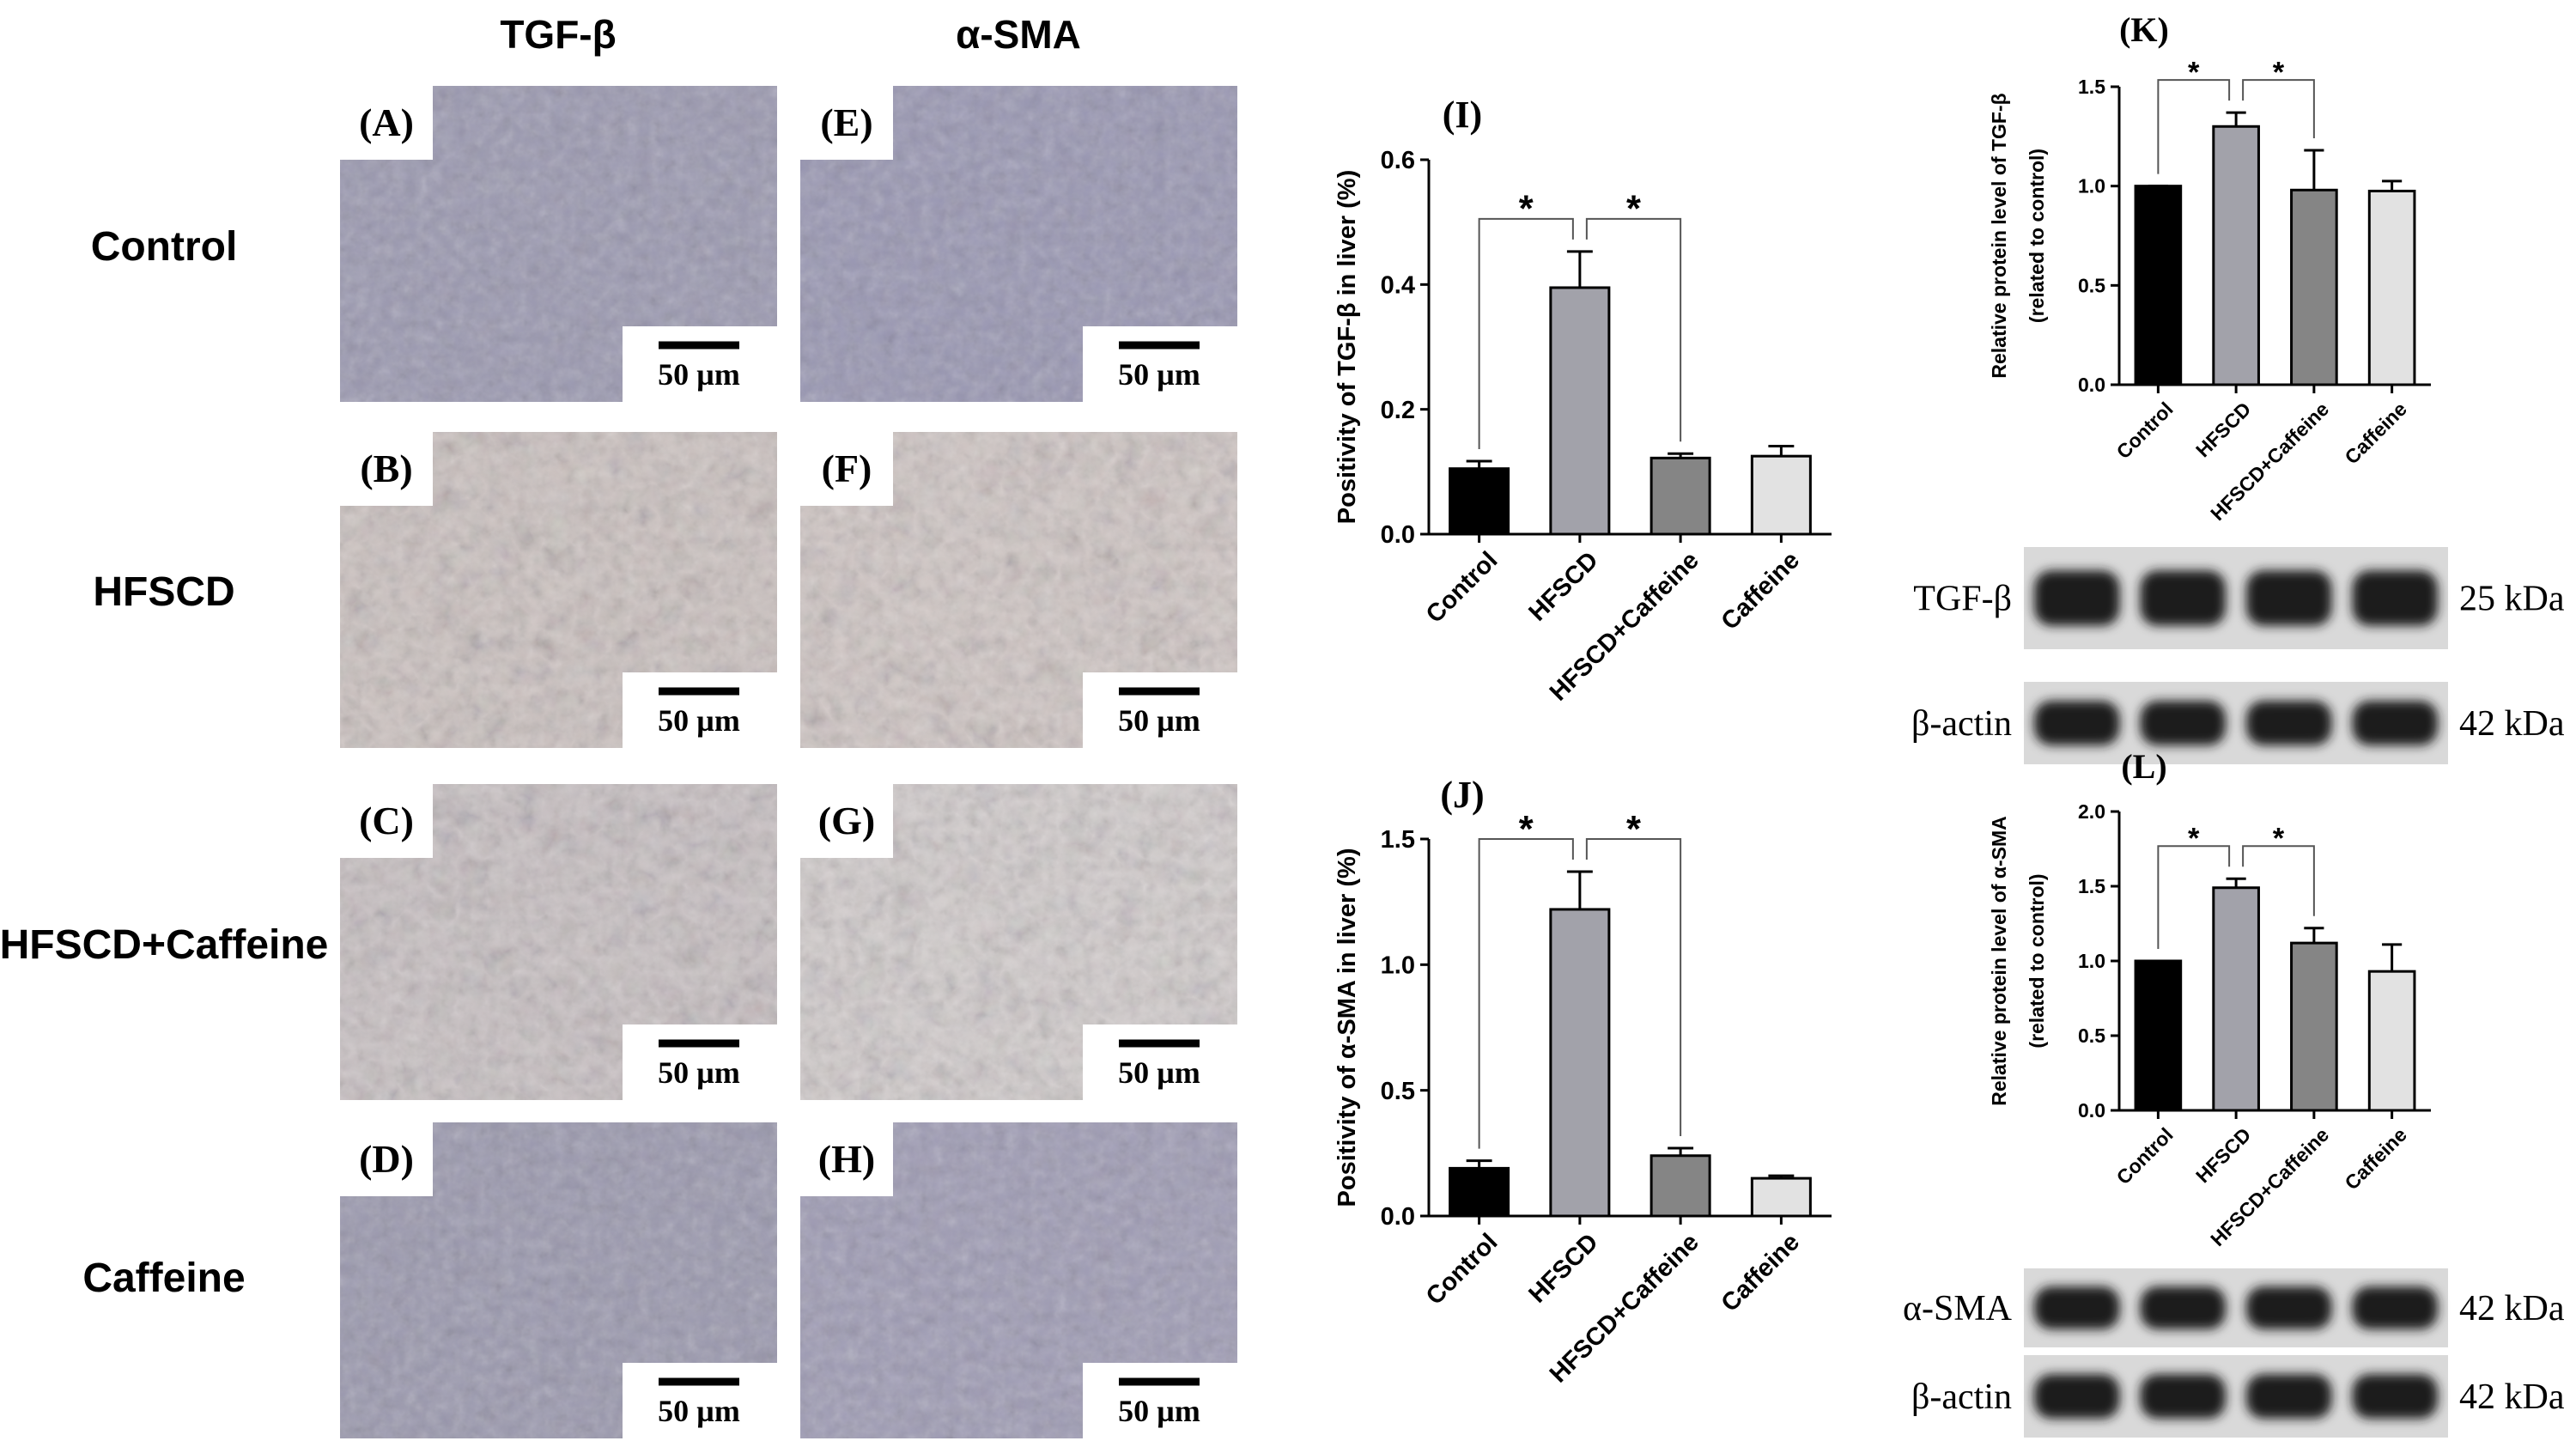 Image resolution: width=2576 pixels, height=1447 pixels. What do you see at coordinates (164, 592) in the screenshot?
I see `row-label: HFSCD` at bounding box center [164, 592].